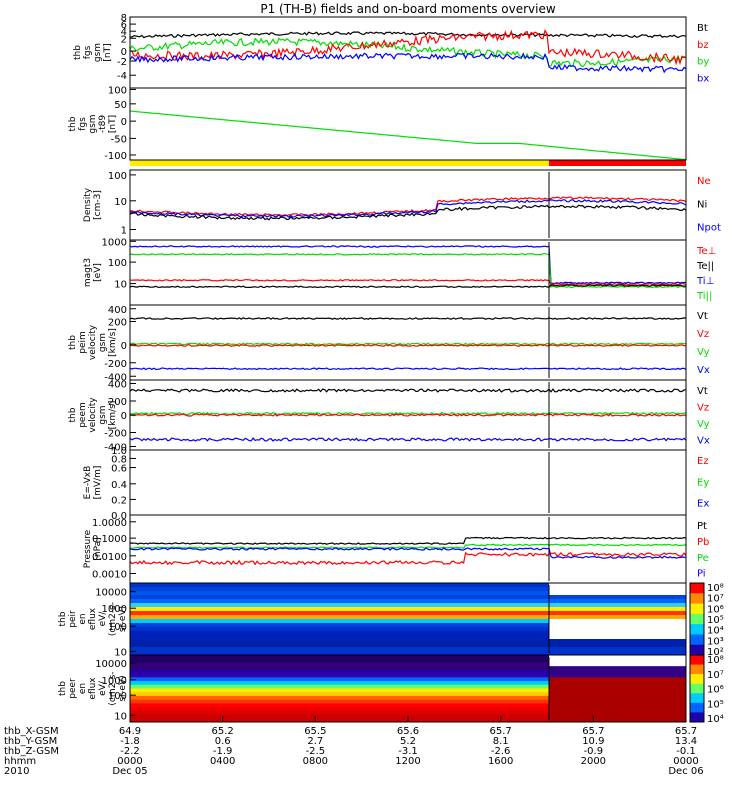 Image resolution: width=750 pixels, height=800 pixels. I want to click on y-tick-label: 0.6, so click(119, 469).